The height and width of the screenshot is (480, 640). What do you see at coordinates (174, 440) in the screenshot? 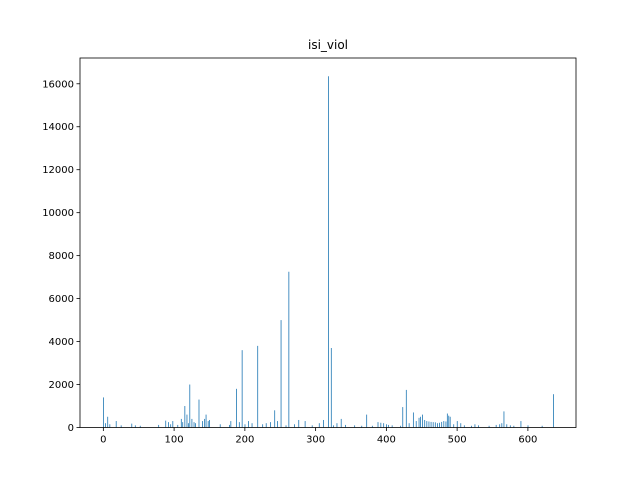
I see `x-tick-label: 100` at bounding box center [174, 440].